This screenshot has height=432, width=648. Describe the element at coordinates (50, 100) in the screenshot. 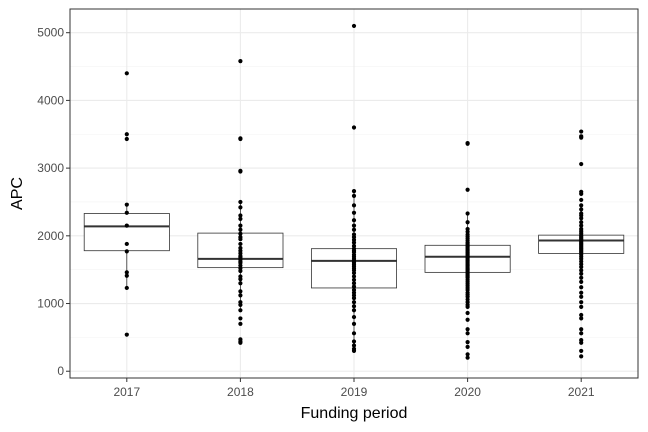

I see `y-tick-label: 4000` at that location.